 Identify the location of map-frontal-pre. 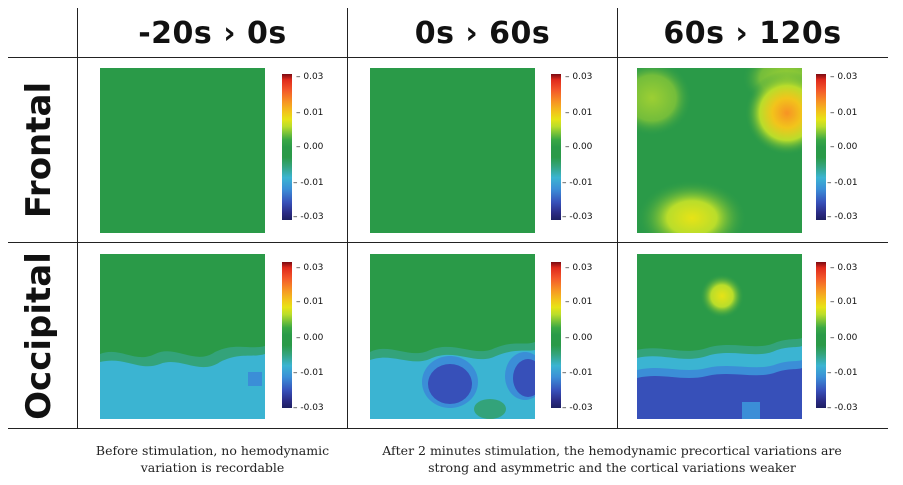
(182, 150).